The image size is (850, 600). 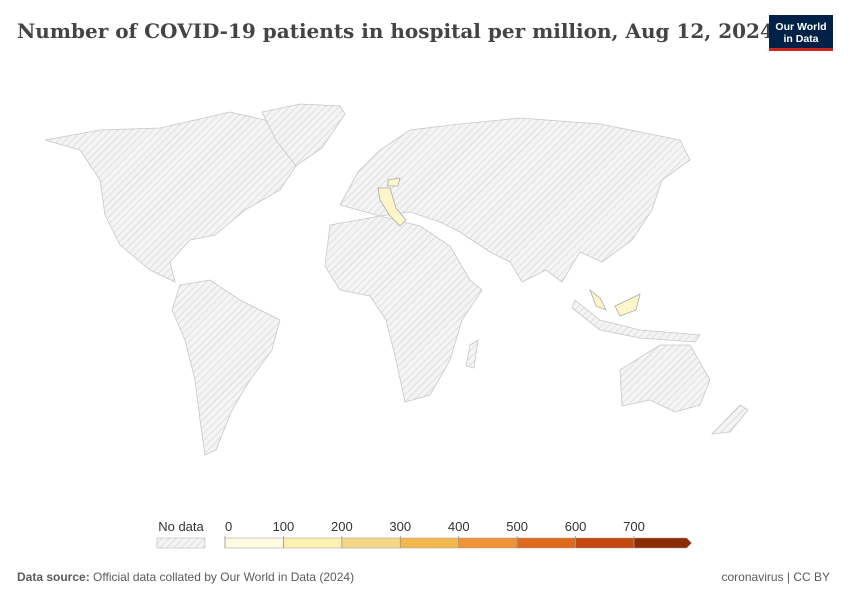 What do you see at coordinates (284, 526) in the screenshot?
I see `legend-tick-label: 100` at bounding box center [284, 526].